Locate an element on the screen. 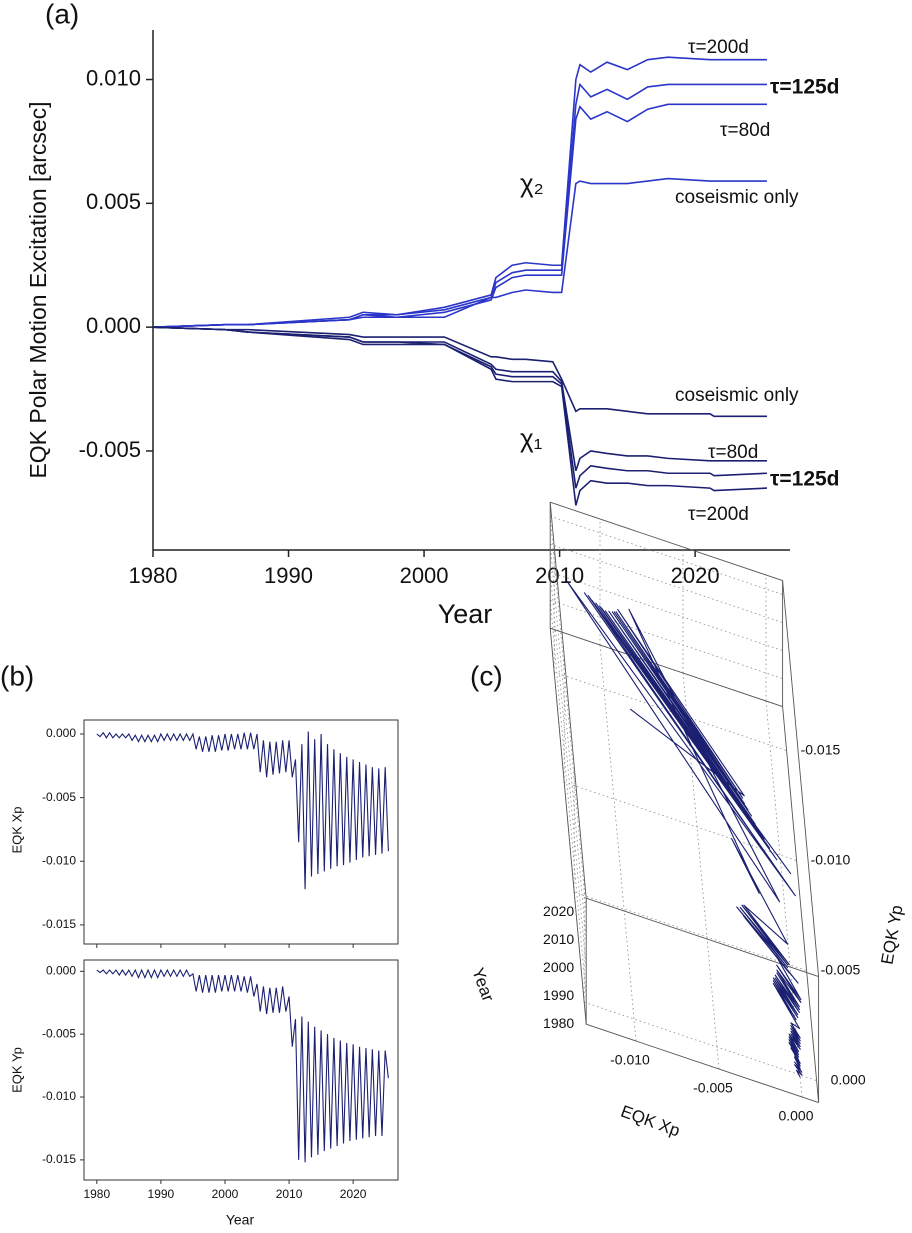 The image size is (912, 1233). y-tick-label: 0.005 is located at coordinates (113, 201).